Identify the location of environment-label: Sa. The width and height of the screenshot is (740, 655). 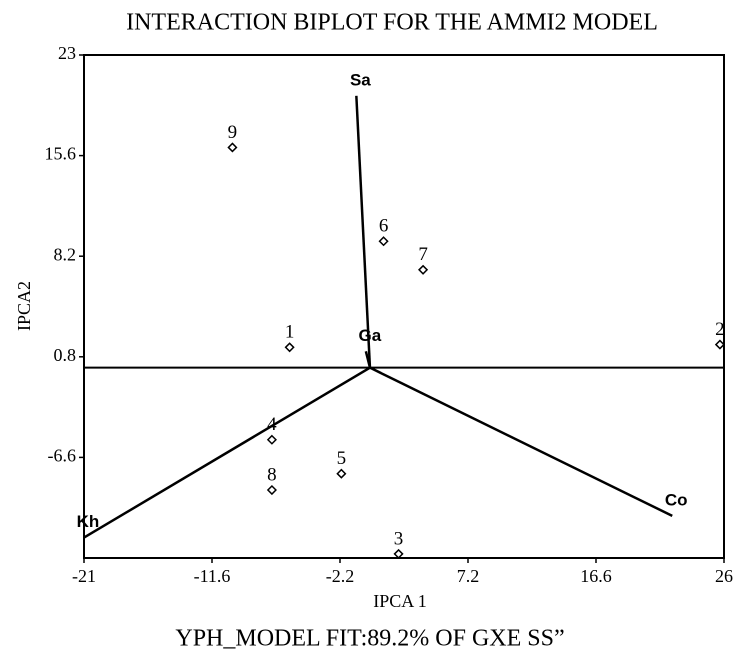
(360, 79).